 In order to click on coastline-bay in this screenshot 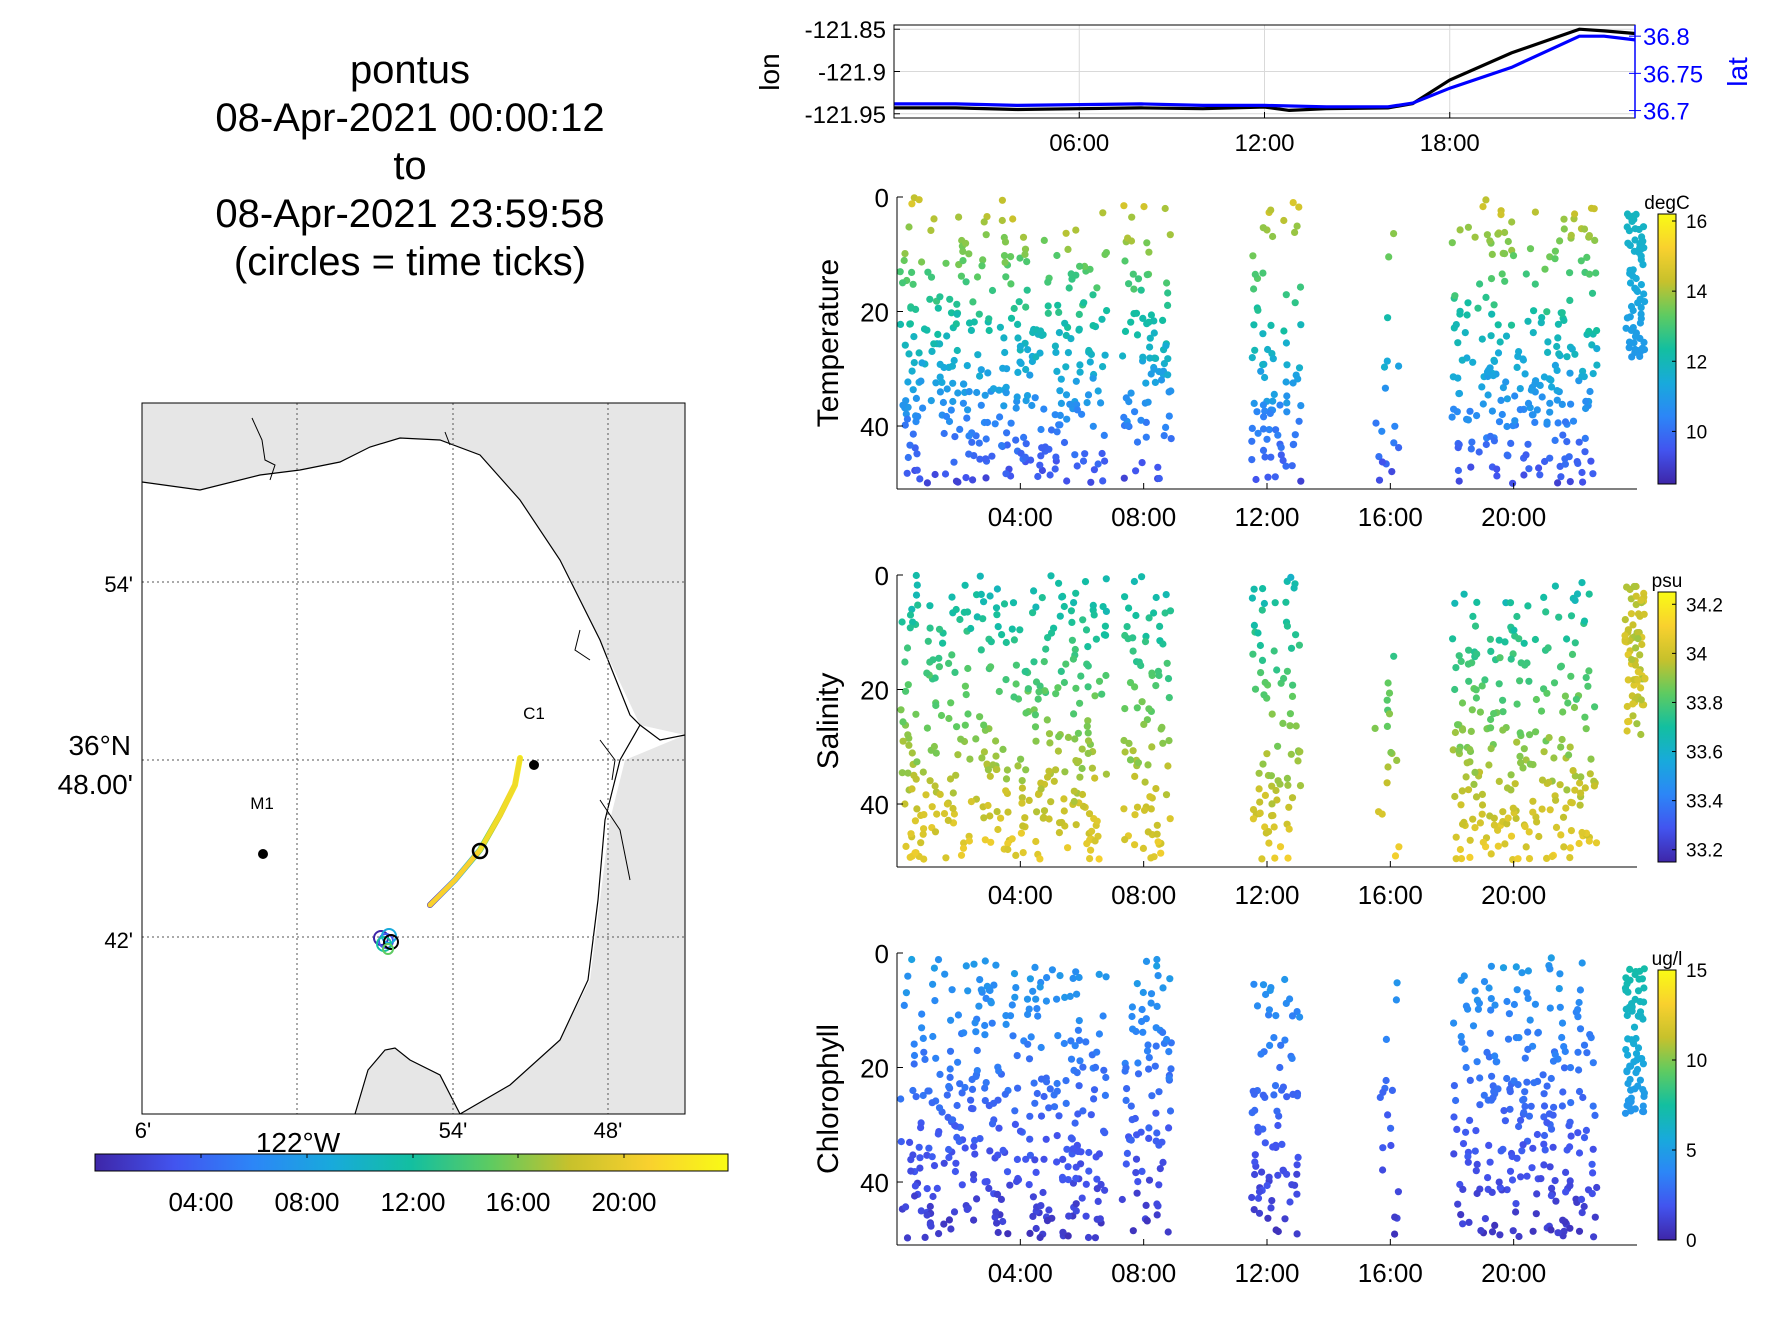, I will do `click(407, 1080)`.